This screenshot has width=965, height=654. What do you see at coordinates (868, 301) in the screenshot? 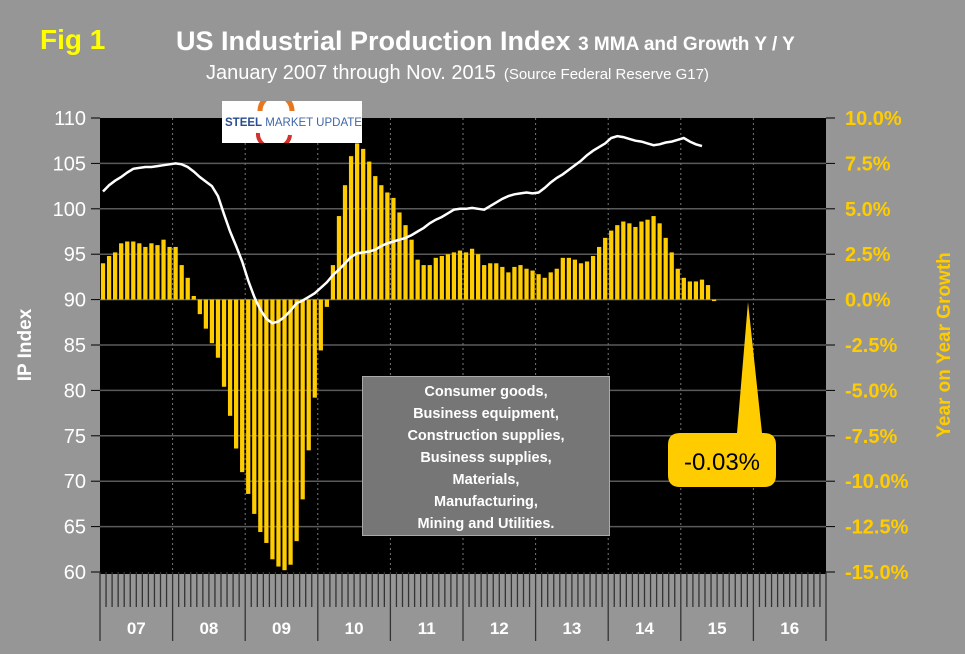
I see `right-tick-label: 0.0%` at bounding box center [868, 301].